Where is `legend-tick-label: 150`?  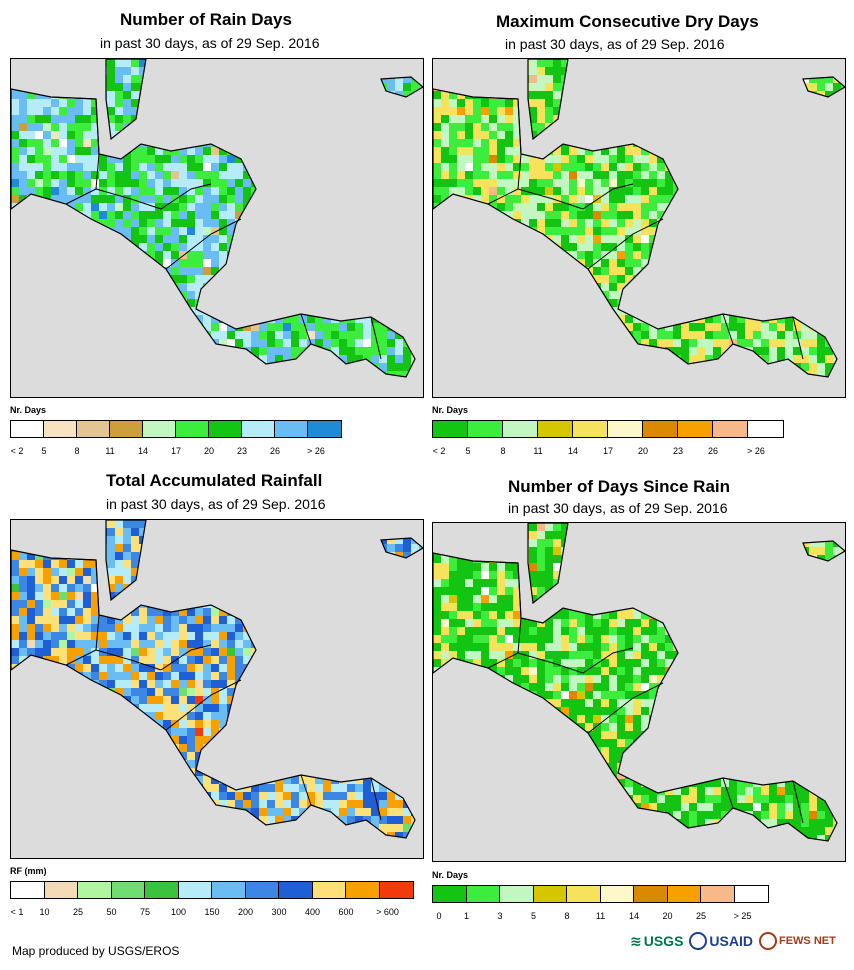
legend-tick-label: 150 is located at coordinates (212, 912).